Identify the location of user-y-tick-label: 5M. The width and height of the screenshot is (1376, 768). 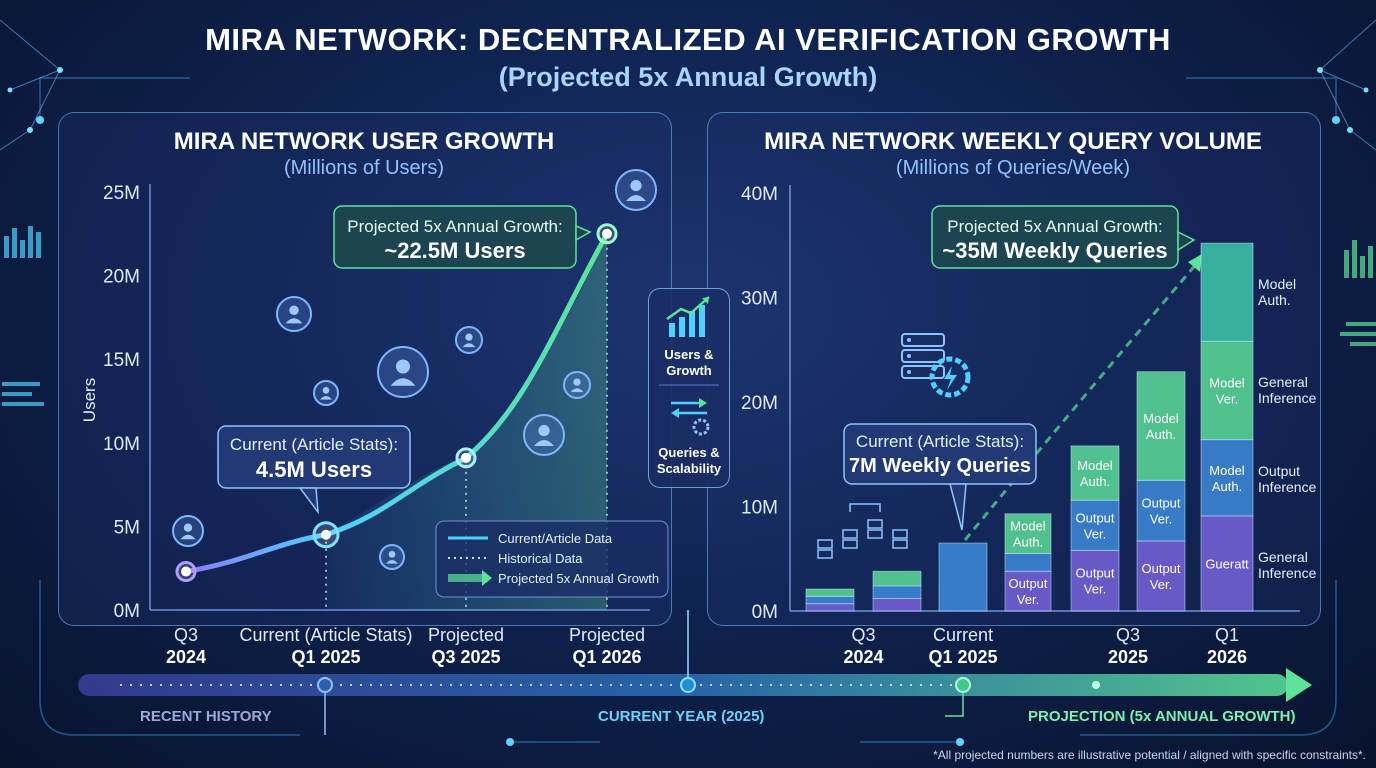
(127, 527).